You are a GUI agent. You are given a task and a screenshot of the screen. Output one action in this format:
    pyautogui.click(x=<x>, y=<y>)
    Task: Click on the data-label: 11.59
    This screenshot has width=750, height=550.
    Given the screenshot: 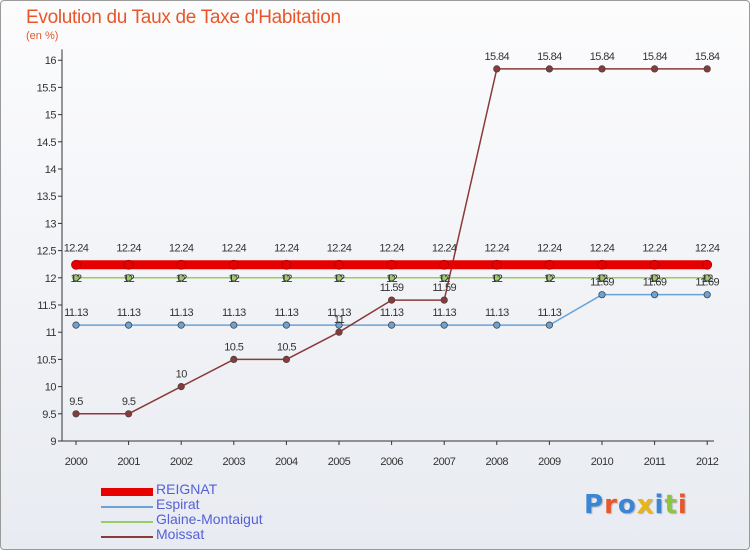 What is the action you would take?
    pyautogui.click(x=444, y=288)
    